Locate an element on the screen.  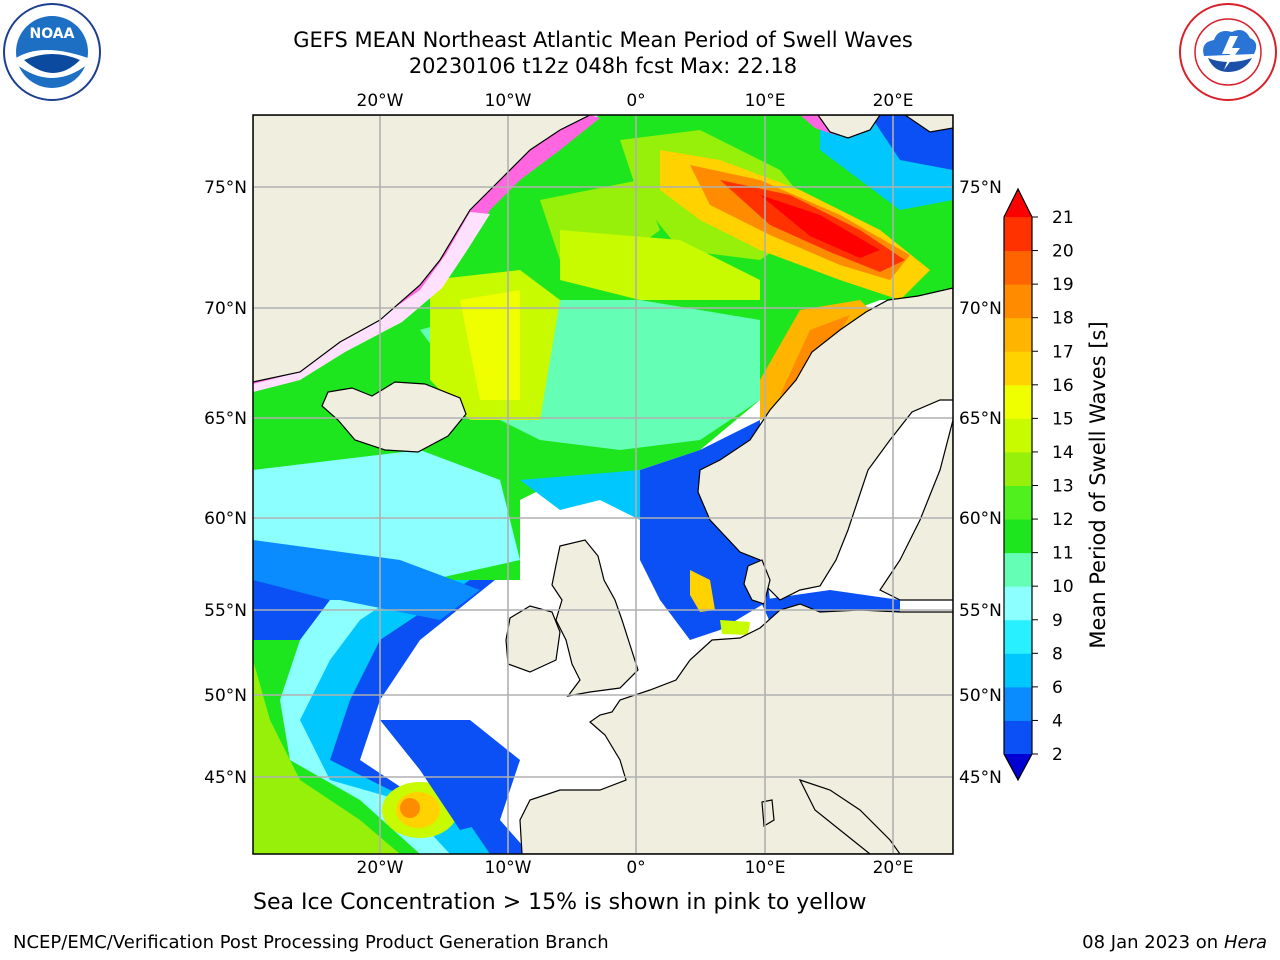
lat-label-right: 65°N is located at coordinates (980, 419).